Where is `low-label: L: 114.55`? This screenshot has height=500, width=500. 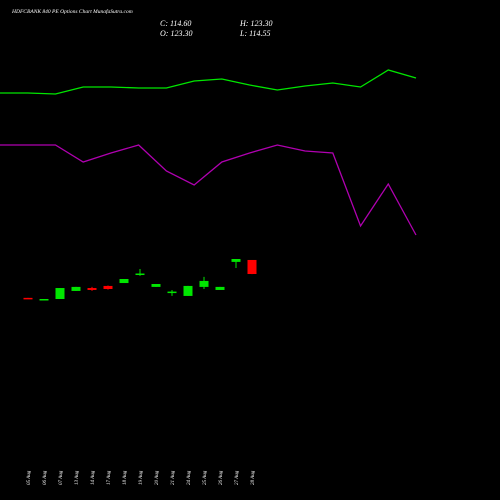 low-label: L: 114.55 is located at coordinates (255, 33).